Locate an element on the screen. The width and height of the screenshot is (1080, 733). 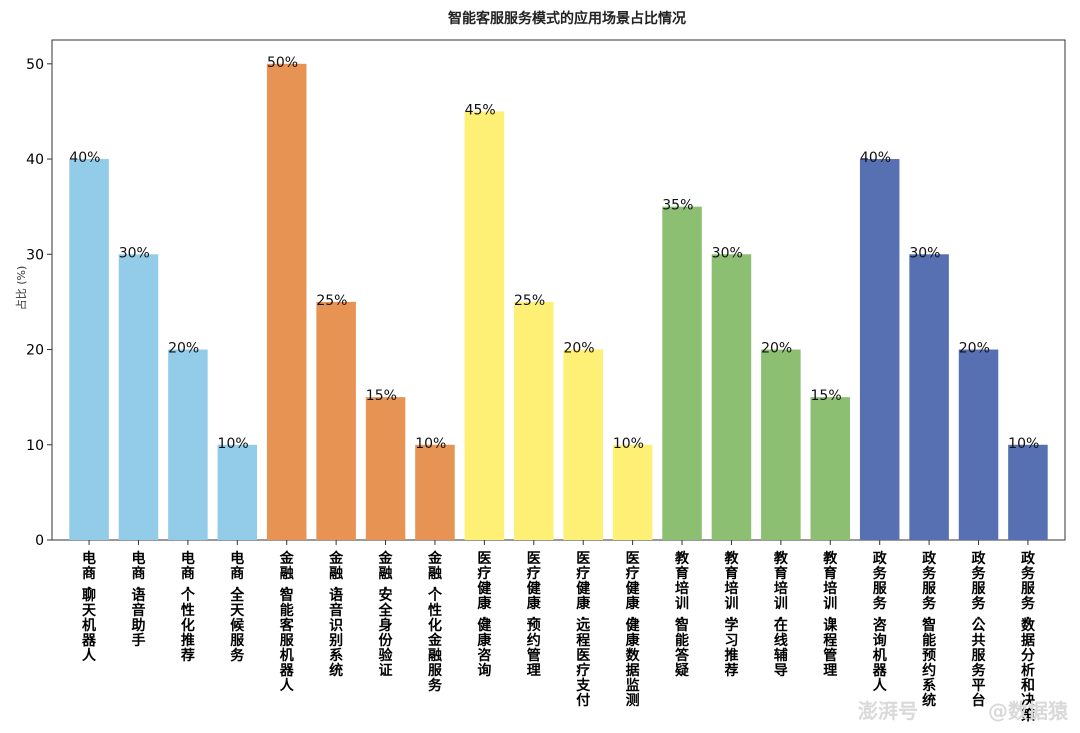
y-tick-label: 50 is located at coordinates (35, 65).